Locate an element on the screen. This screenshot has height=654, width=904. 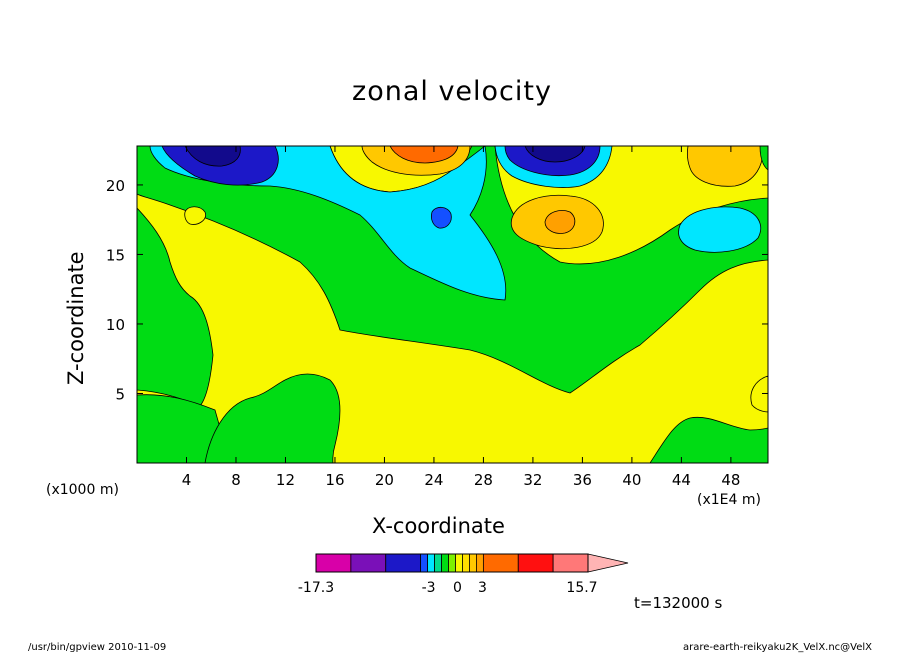
colorbar-tick-label: 0 is located at coordinates (457, 588).